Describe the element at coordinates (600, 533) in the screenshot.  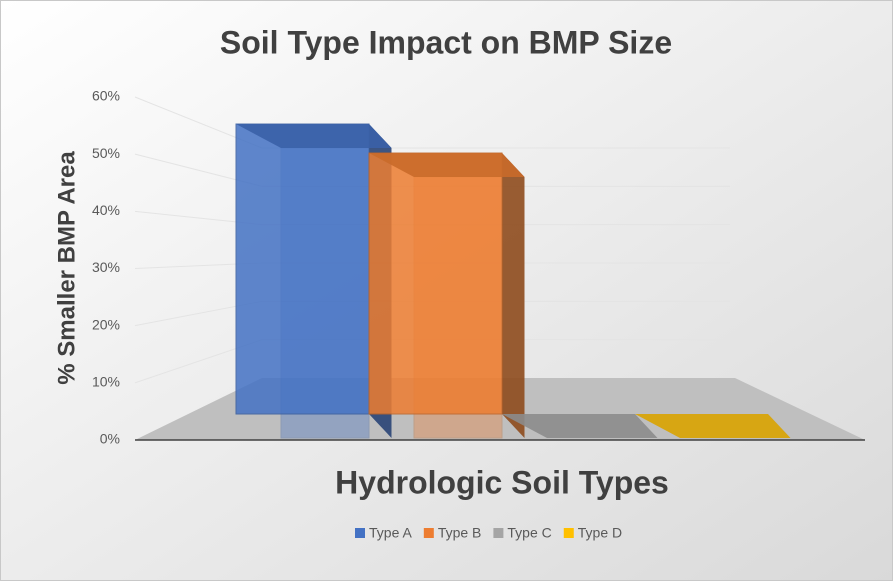
I see `legend-label: Type D` at that location.